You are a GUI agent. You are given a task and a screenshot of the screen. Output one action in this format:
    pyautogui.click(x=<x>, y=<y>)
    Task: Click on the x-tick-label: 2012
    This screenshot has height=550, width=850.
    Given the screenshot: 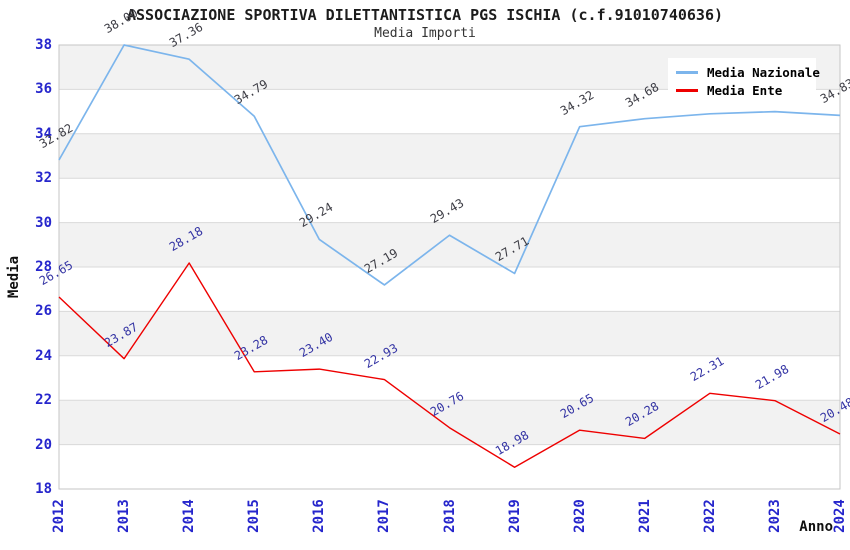 What is the action you would take?
    pyautogui.click(x=59, y=516)
    